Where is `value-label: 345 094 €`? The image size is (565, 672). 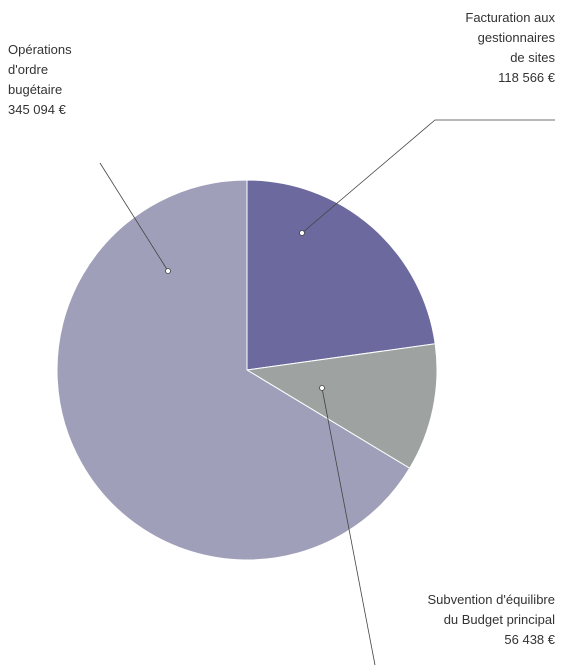 value-label: 345 094 € is located at coordinates (37, 109).